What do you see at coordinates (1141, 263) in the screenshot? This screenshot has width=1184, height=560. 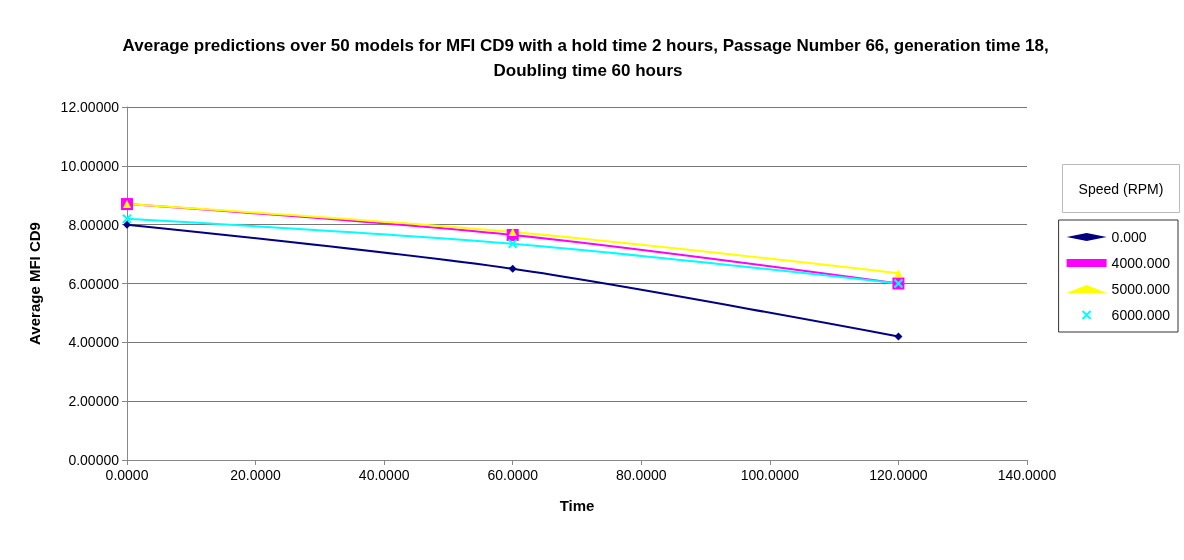 I see `legend-label: 4000.000` at bounding box center [1141, 263].